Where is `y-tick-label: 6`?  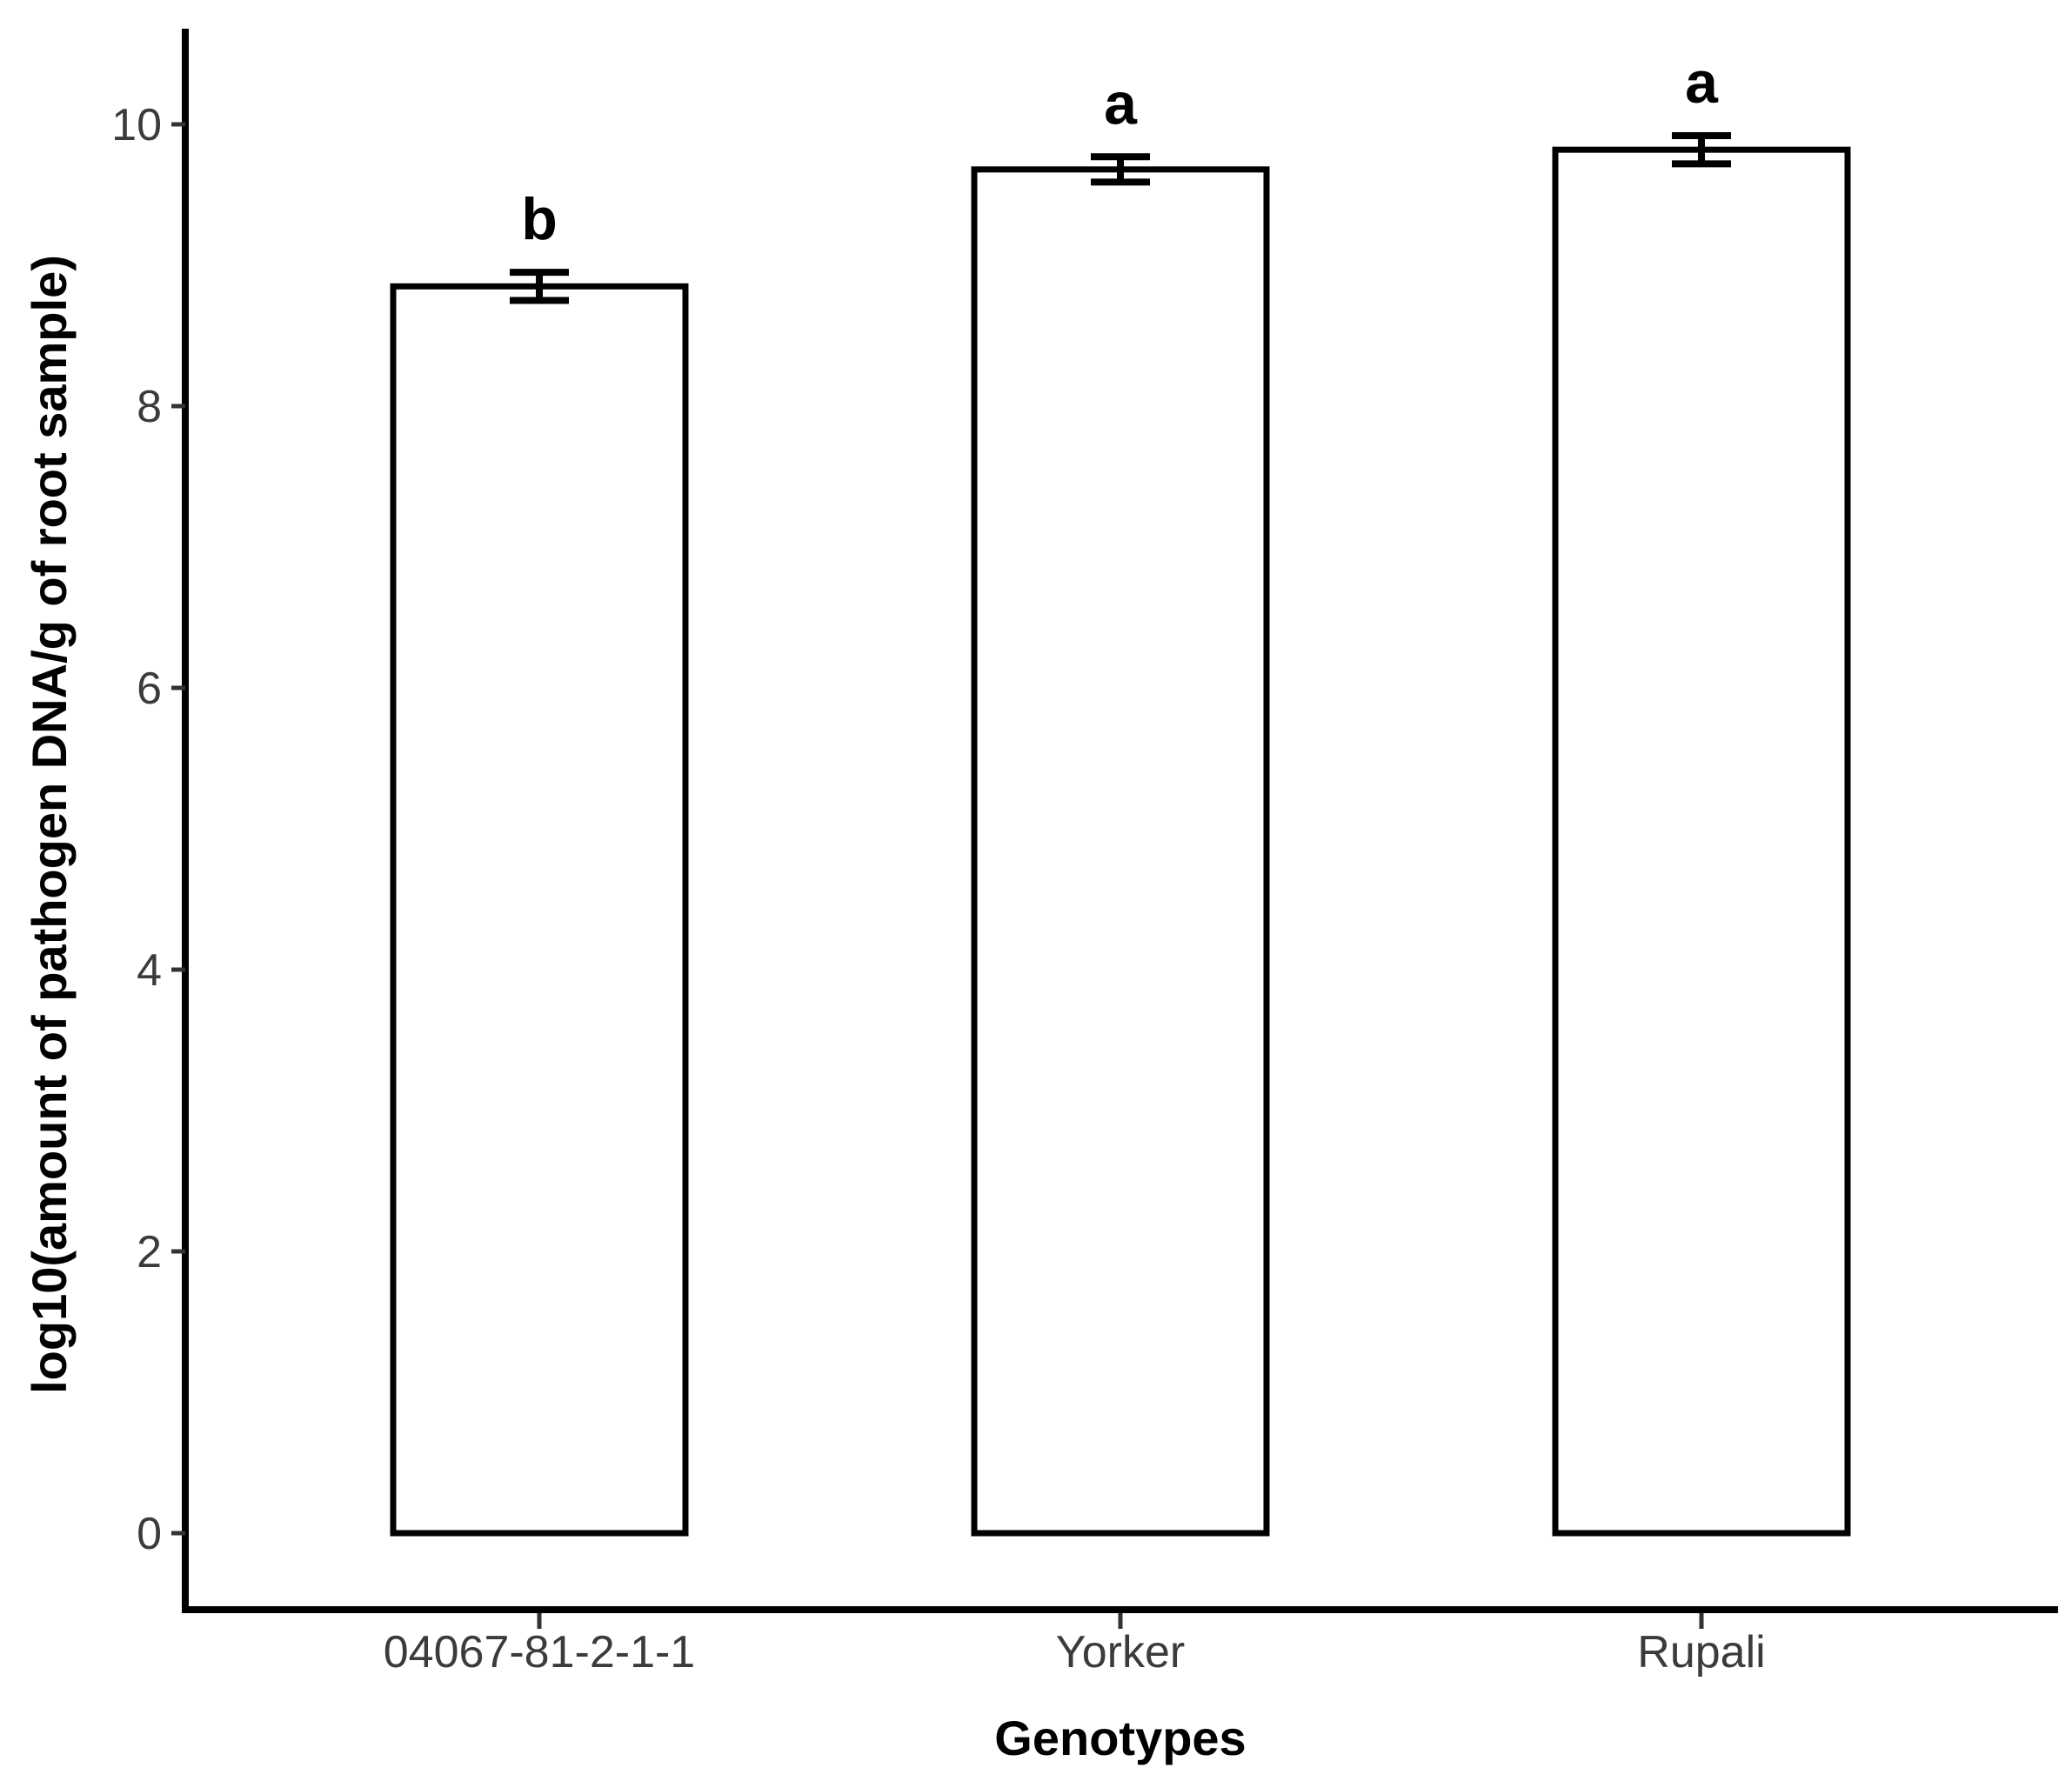
y-tick-label: 6 is located at coordinates (149, 689).